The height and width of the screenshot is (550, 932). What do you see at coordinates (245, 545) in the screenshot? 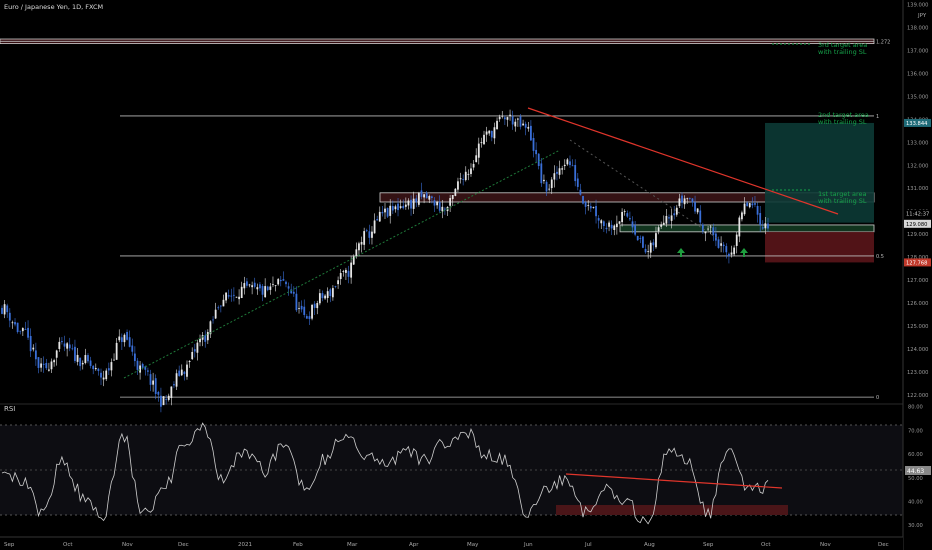
I see `time-label: 2021` at bounding box center [245, 545].